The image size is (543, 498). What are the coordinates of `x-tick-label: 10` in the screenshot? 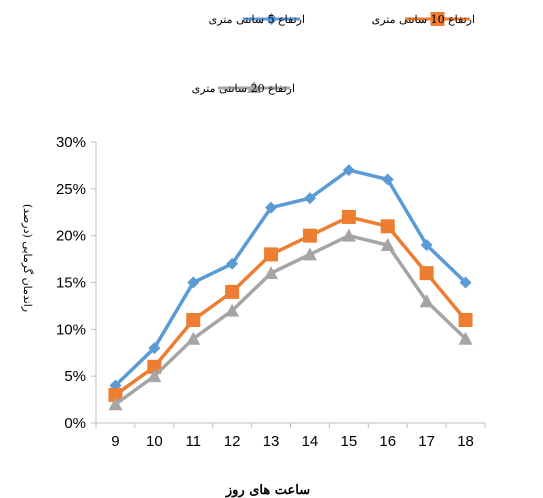 It's located at (154, 441).